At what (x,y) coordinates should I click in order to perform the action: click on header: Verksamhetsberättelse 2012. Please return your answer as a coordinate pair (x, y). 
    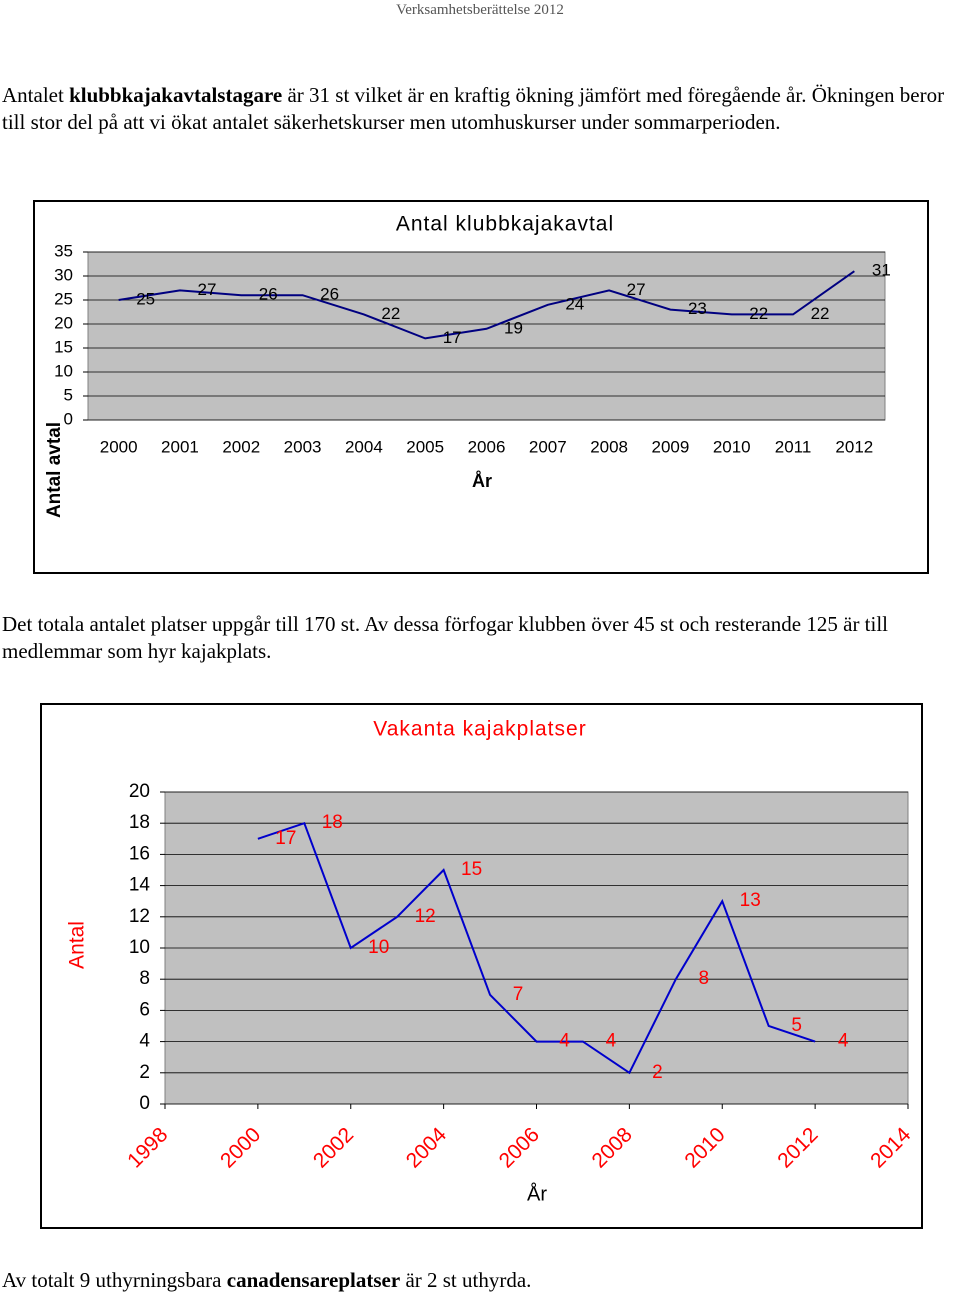
    Looking at the image, I should click on (480, 10).